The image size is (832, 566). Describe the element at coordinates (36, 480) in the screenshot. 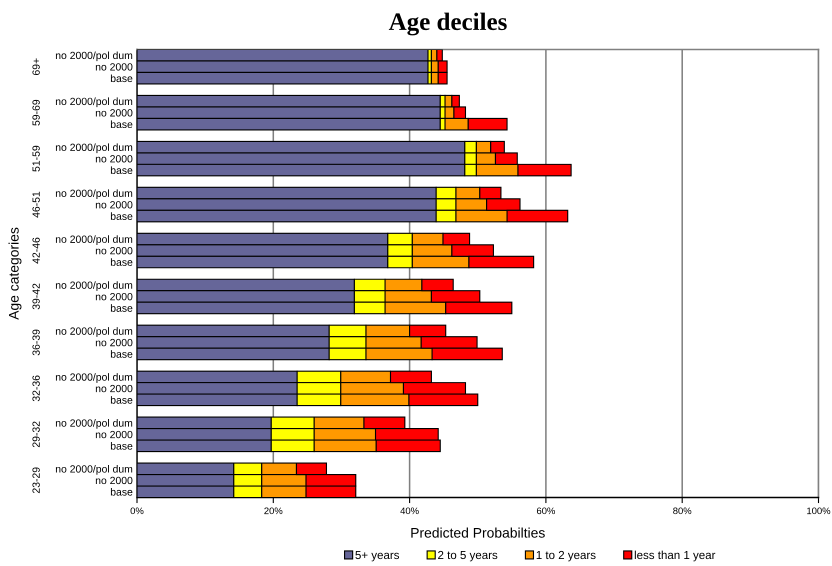

I see `text: 23-29` at that location.